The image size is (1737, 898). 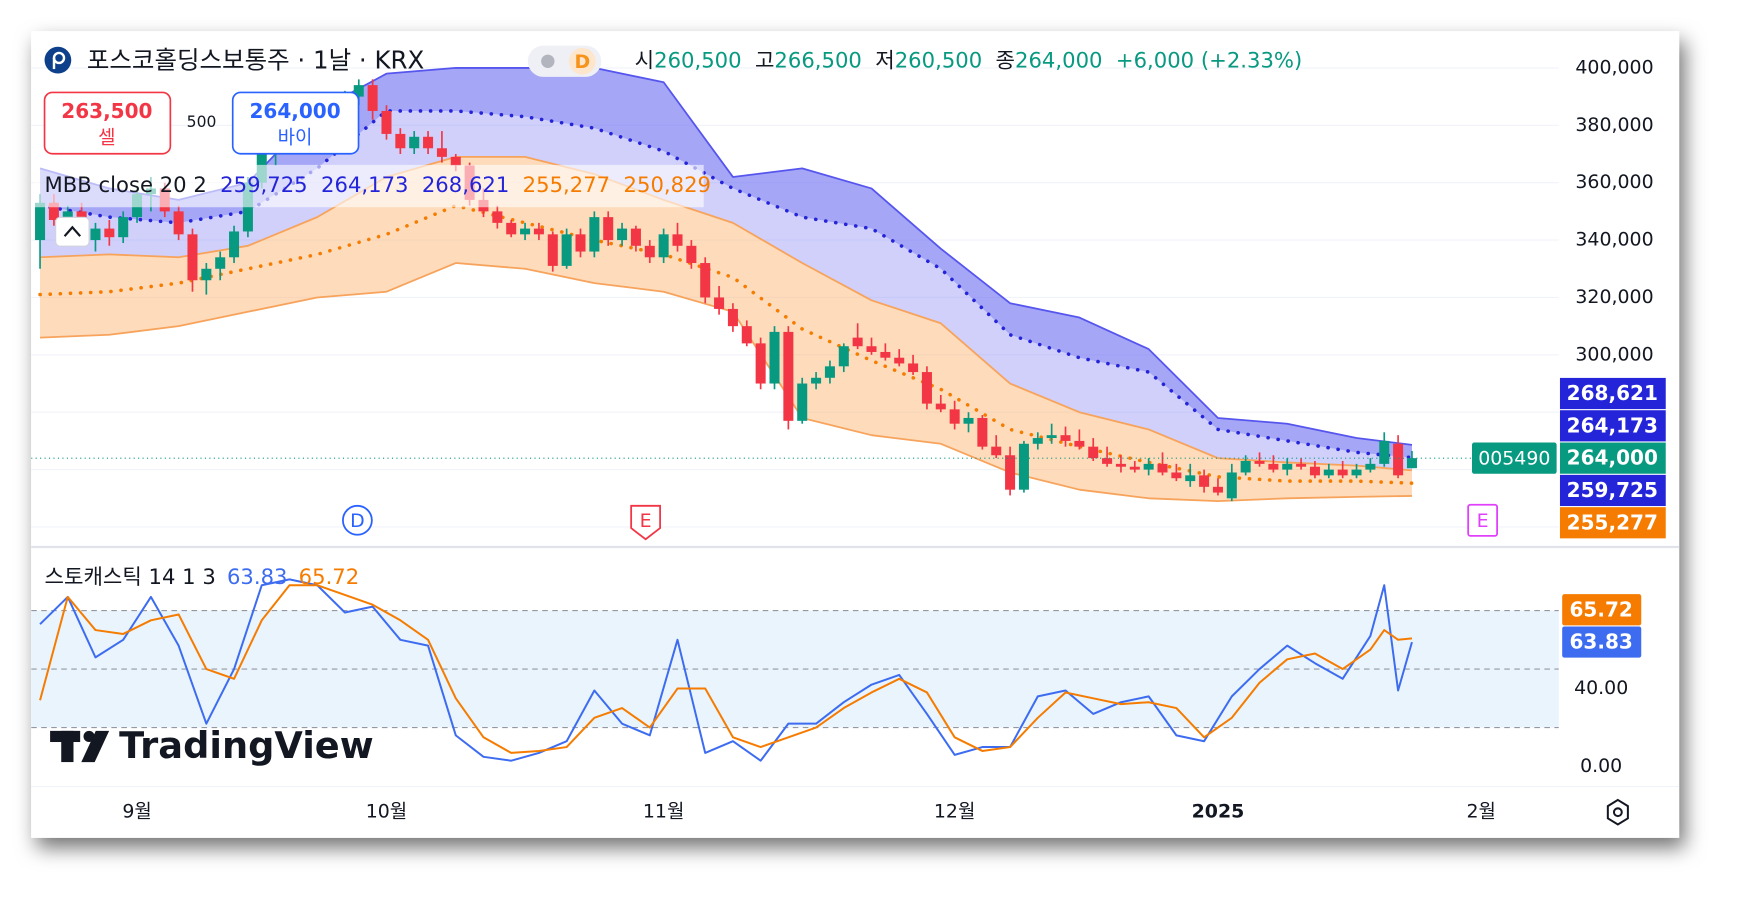 I want to click on symbol-tag-label: 005490, so click(x=1514, y=459).